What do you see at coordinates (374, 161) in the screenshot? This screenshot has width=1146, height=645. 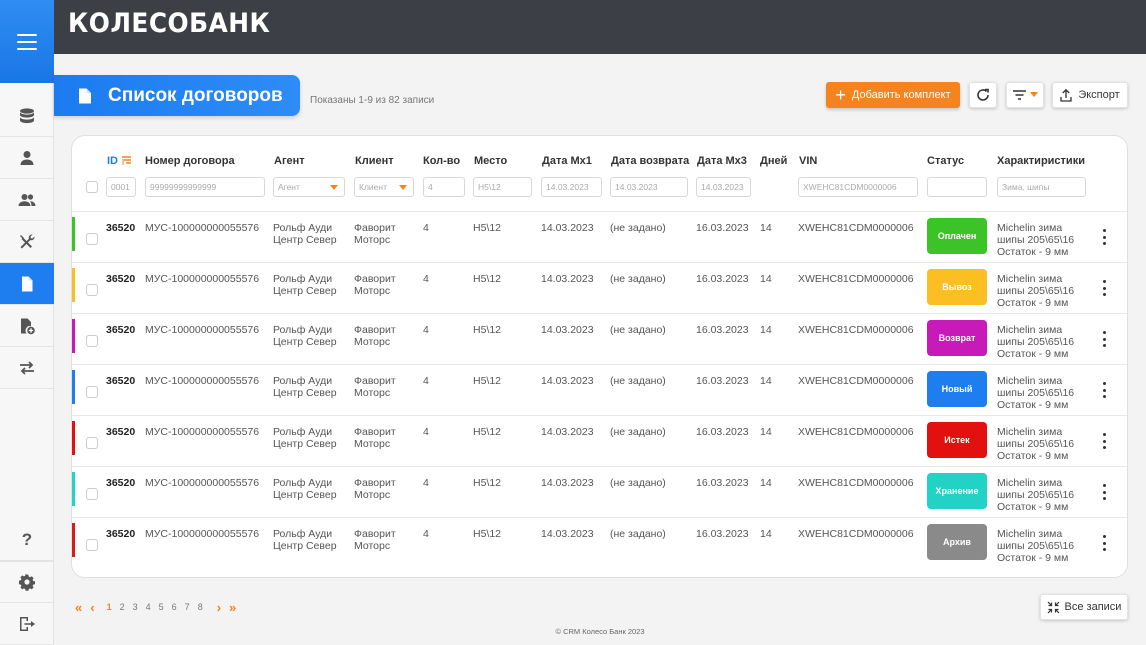 I see `column-header-client: Клиент` at bounding box center [374, 161].